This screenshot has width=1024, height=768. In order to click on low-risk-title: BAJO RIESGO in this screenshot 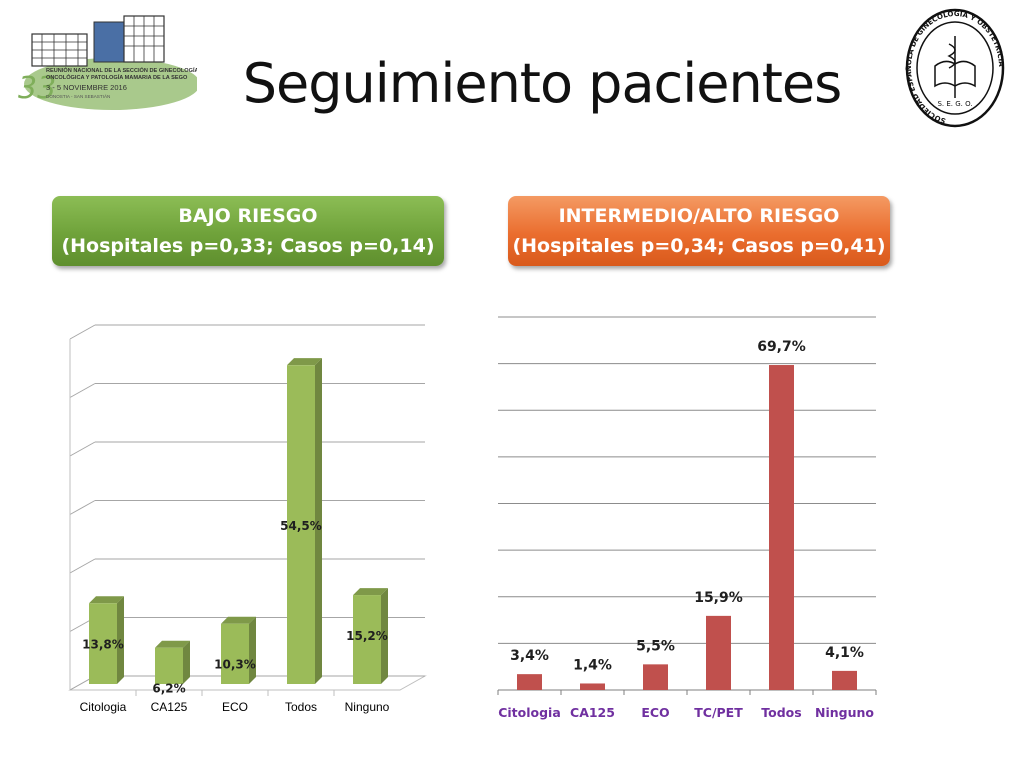, I will do `click(248, 216)`.